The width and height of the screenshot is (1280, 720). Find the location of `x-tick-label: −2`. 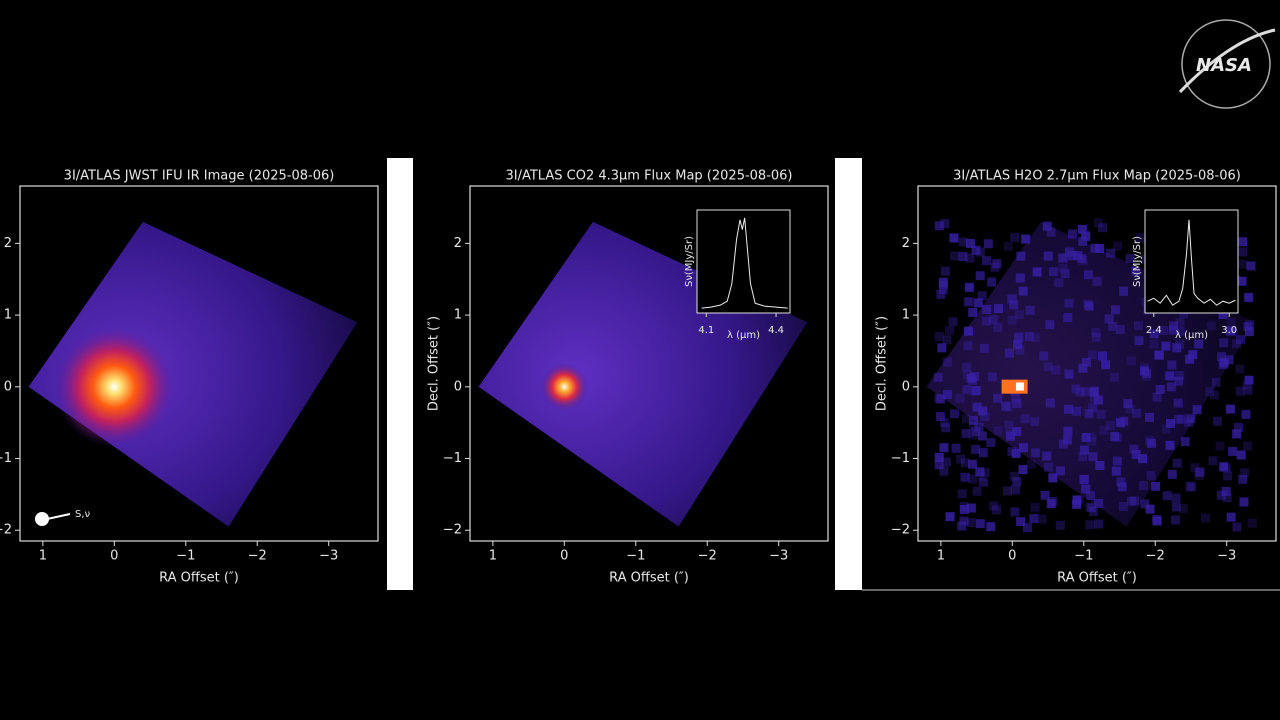

x-tick-label: −2 is located at coordinates (1155, 556).